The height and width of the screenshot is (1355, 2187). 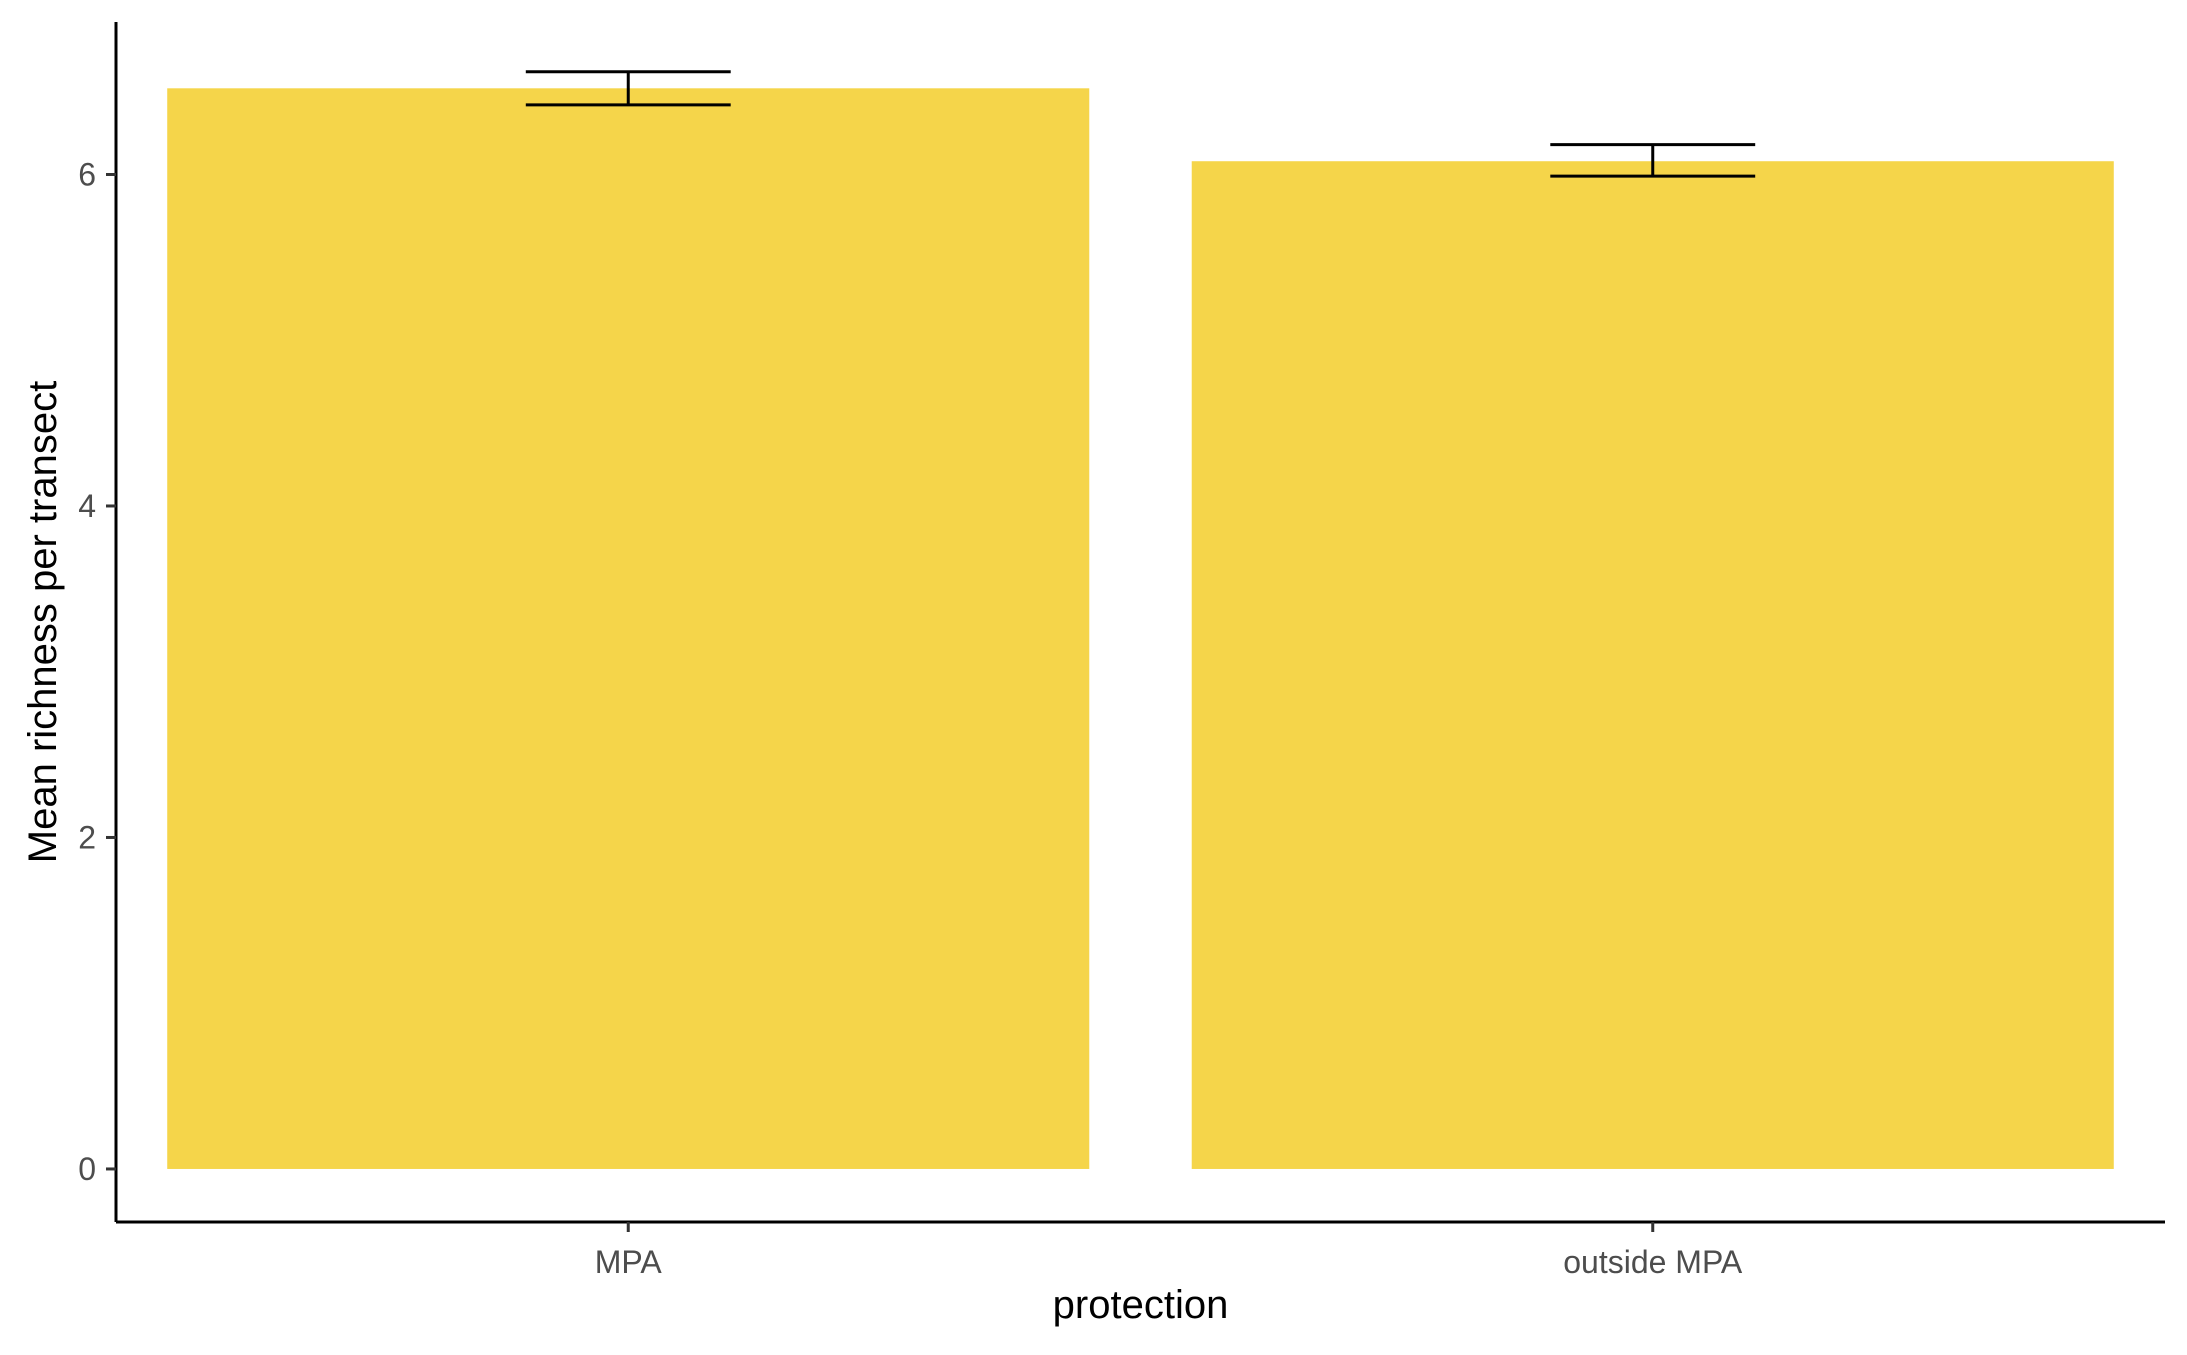 What do you see at coordinates (87, 1169) in the screenshot?
I see `y-tick-label: 0` at bounding box center [87, 1169].